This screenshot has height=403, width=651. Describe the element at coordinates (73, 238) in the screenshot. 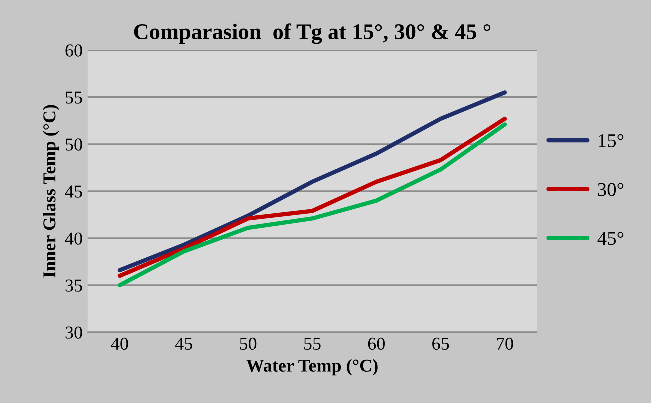

I see `y-tick-label: 40` at that location.